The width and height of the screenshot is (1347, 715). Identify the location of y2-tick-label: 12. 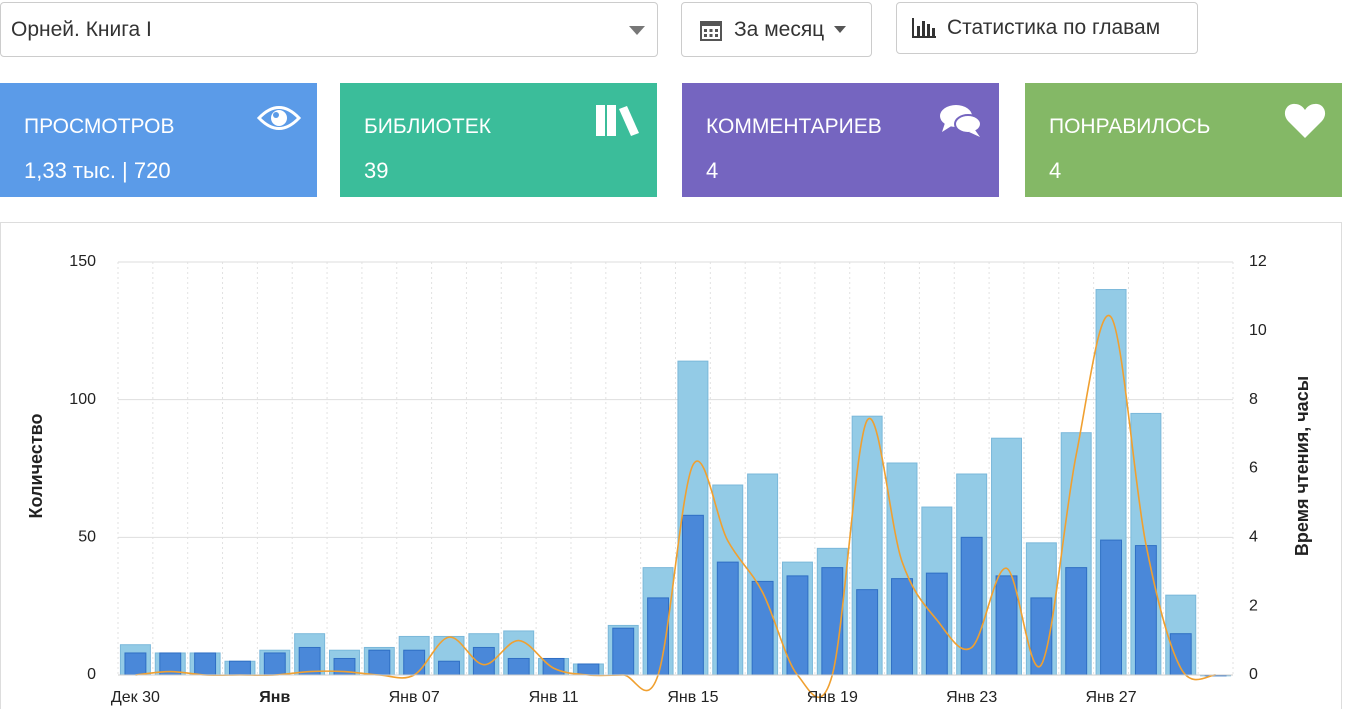
(1258, 261).